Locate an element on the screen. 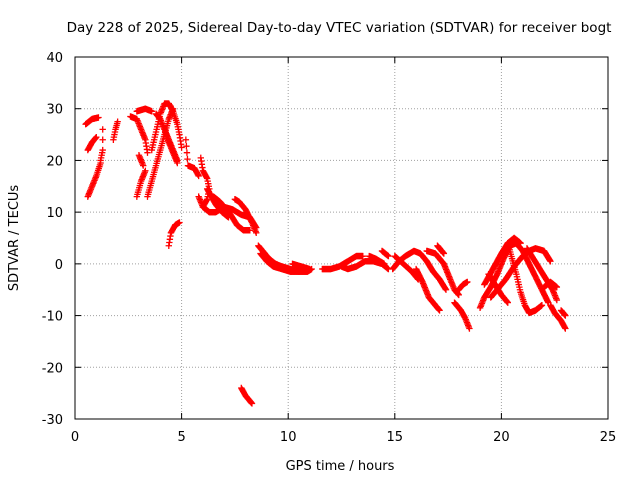 This screenshot has height=480, width=640. y-tick-label: 30 is located at coordinates (54, 110).